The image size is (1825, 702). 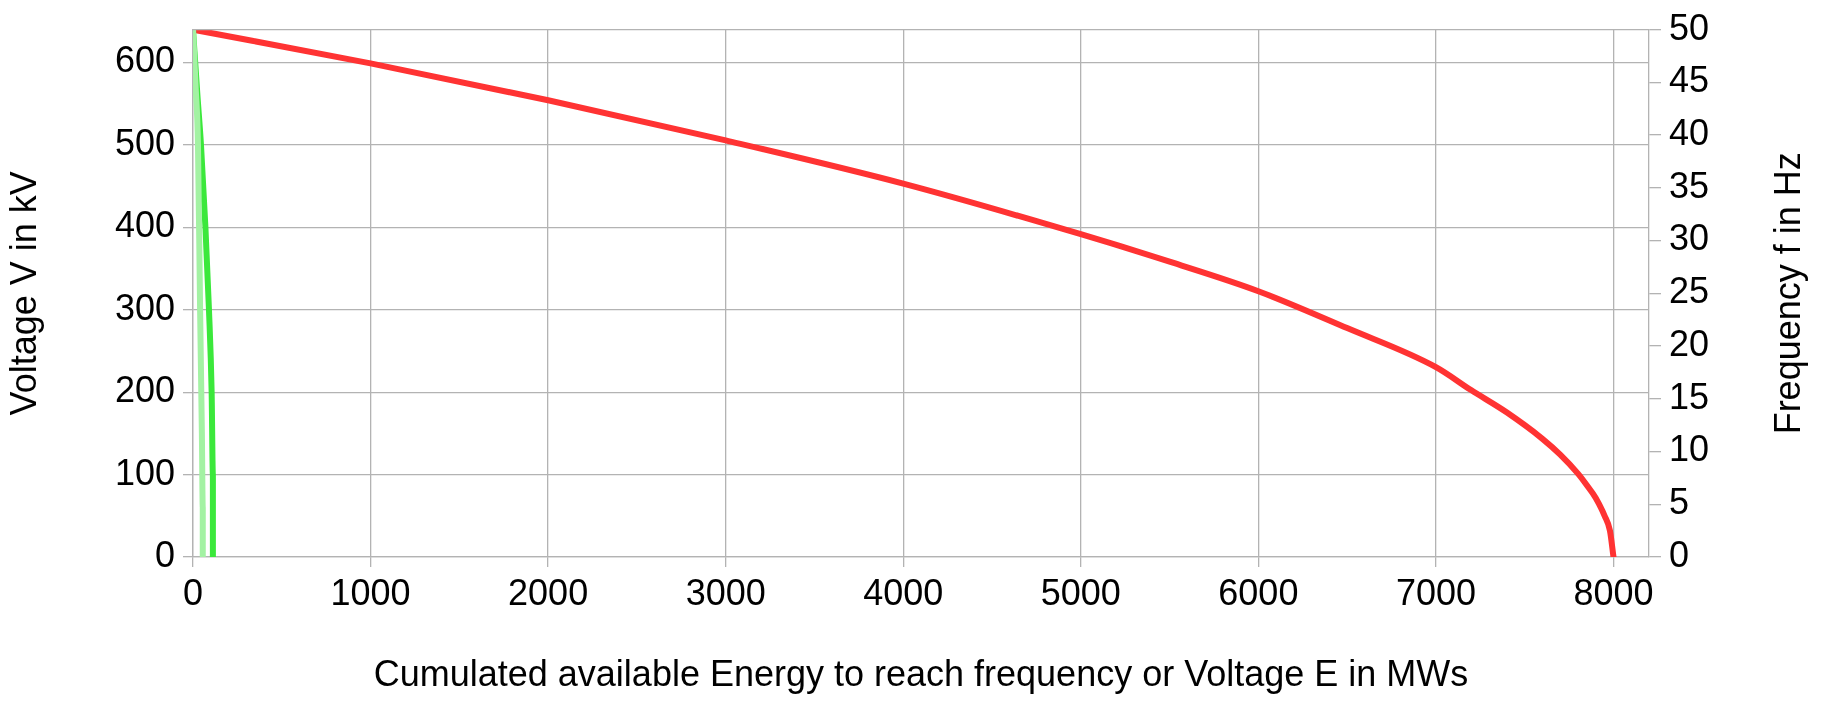 I want to click on y-tick-label: 0, so click(x=164, y=554).